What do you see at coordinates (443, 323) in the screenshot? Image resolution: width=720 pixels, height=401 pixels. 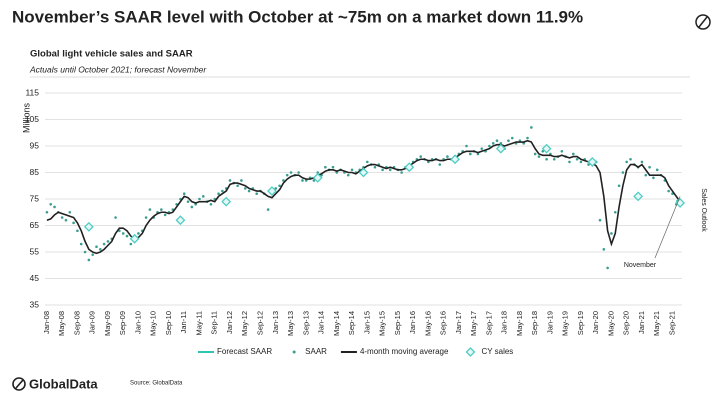 I see `x-tick-label: Sep-16` at bounding box center [443, 323].